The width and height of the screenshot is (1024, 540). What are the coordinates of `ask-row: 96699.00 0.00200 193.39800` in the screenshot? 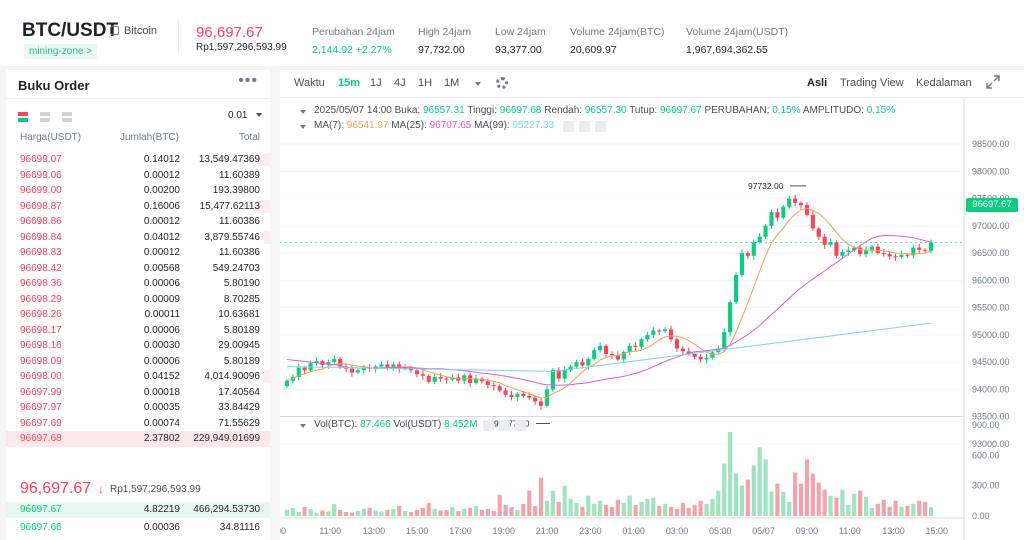 It's located at (138, 191).